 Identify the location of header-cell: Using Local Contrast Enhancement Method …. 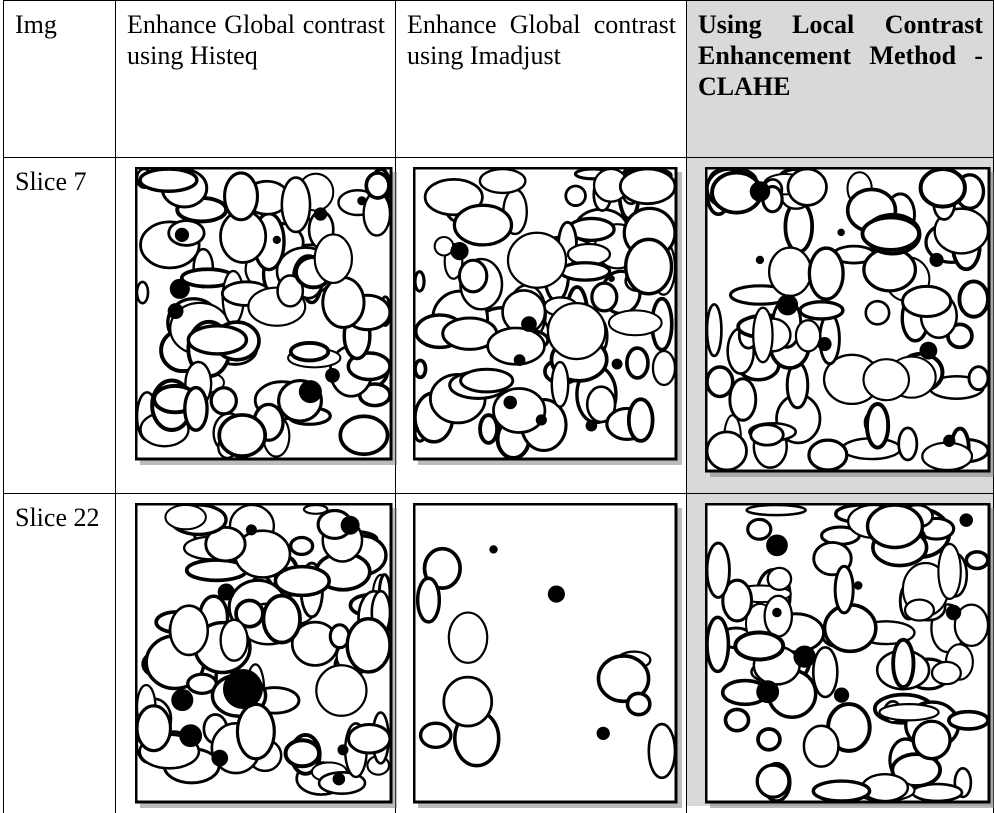
(840, 79).